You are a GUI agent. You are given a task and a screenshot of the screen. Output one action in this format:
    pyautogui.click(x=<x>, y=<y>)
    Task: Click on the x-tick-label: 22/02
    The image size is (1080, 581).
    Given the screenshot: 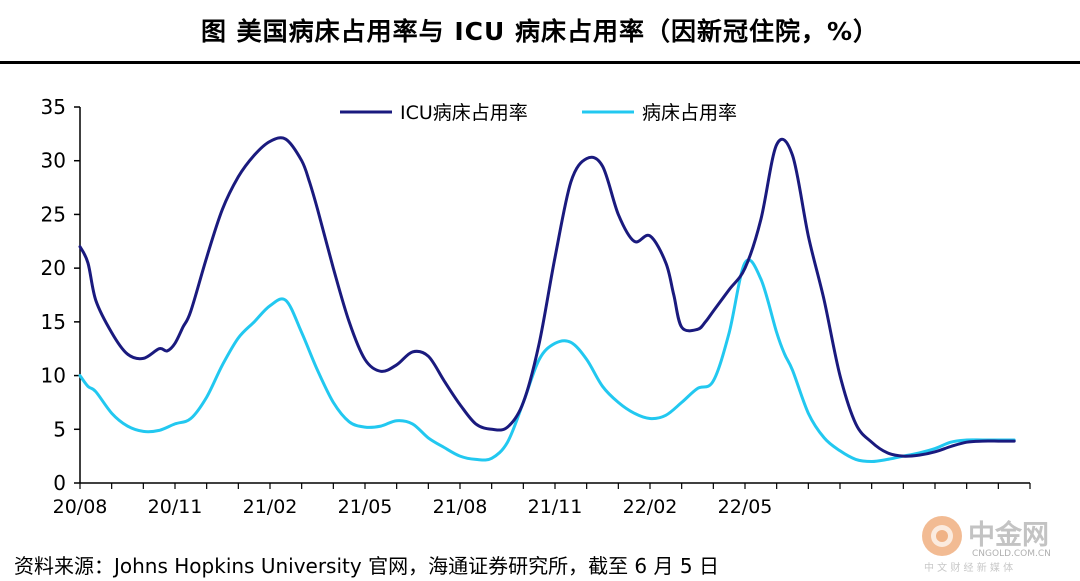 What is the action you would take?
    pyautogui.click(x=650, y=507)
    